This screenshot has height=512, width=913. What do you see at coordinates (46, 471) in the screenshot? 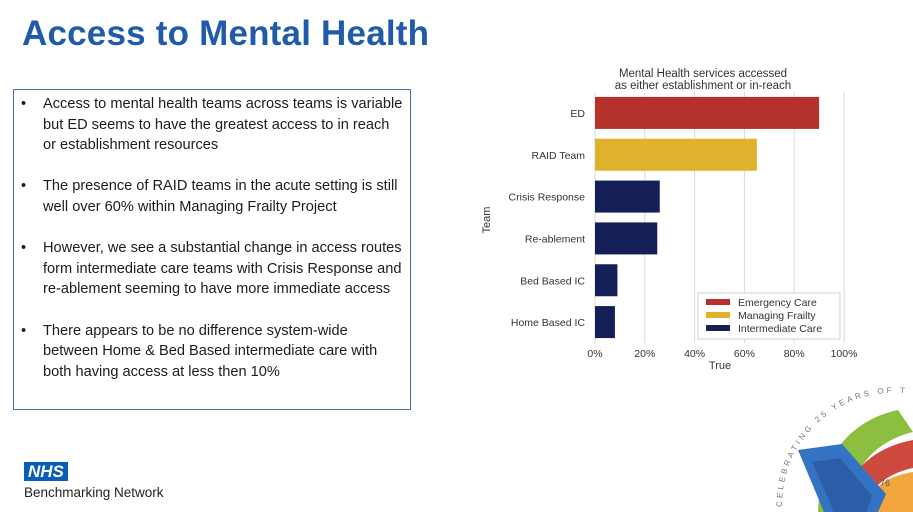
I see `nhs-logo-icon: NHS` at bounding box center [46, 471].